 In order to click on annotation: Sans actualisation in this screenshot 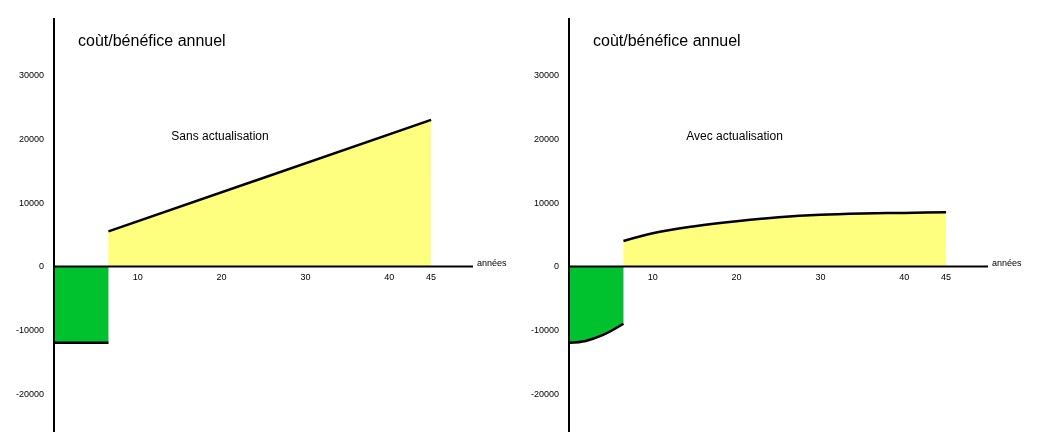, I will do `click(220, 136)`.